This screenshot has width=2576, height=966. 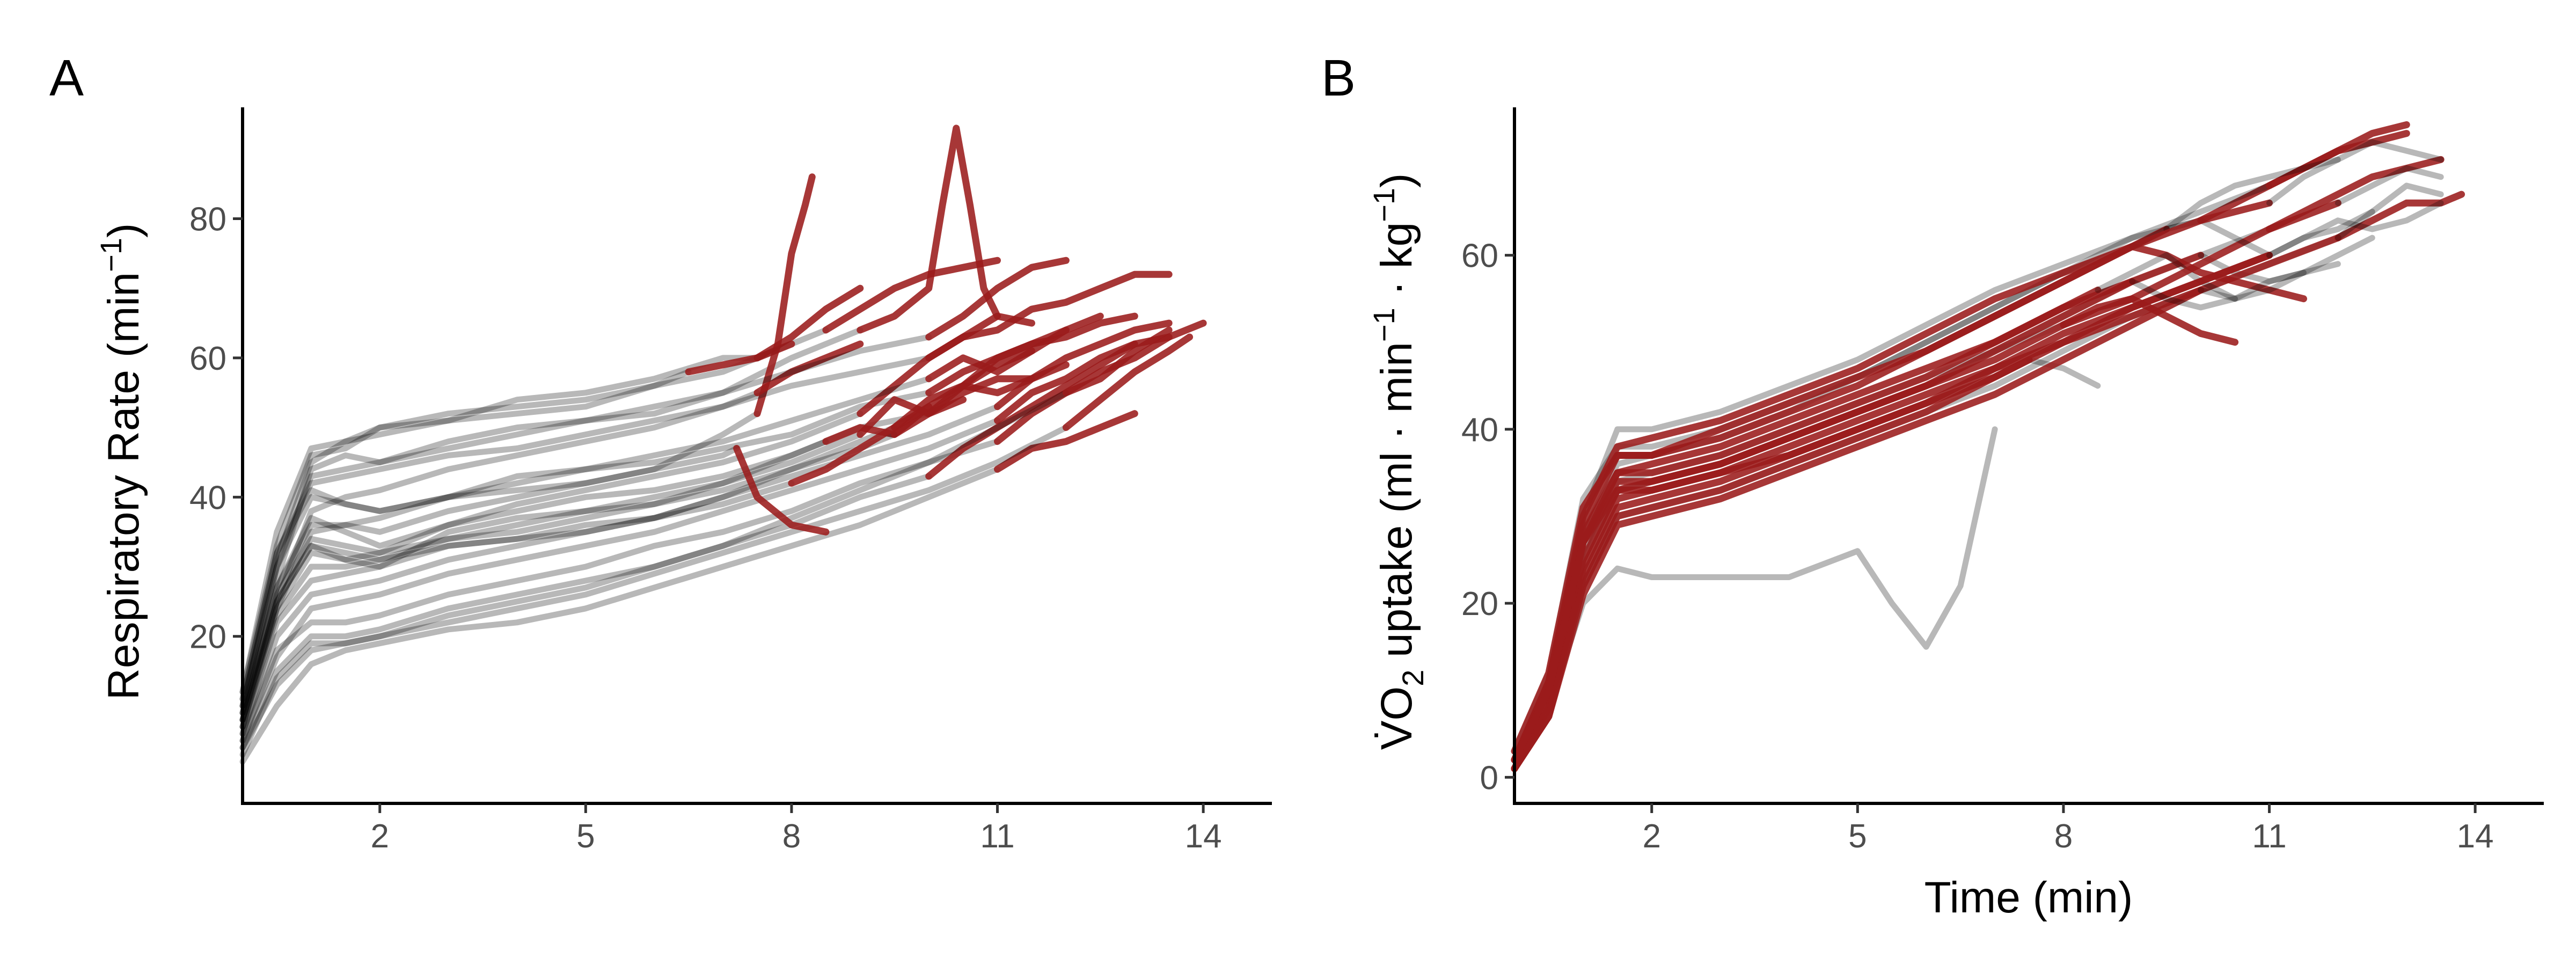 I want to click on panel-b-x-tick-label: 2, so click(x=1651, y=836).